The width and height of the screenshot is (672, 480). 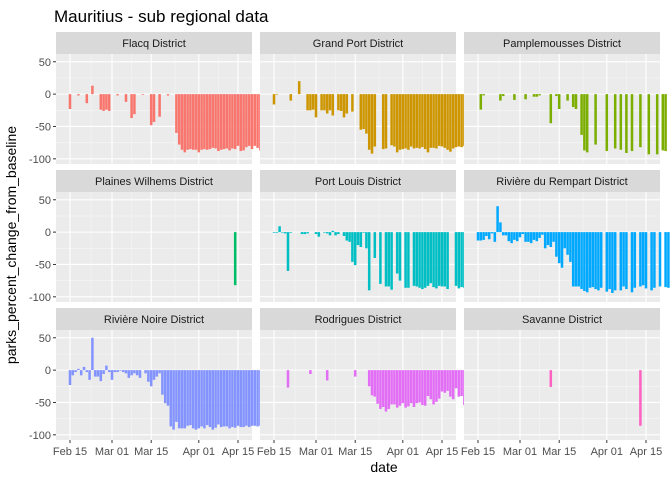 What do you see at coordinates (42, 249) in the screenshot?
I see `y-axis: 50 0 -50 -100 50 0 -50 -100 50 0 -50 -100` at bounding box center [42, 249].